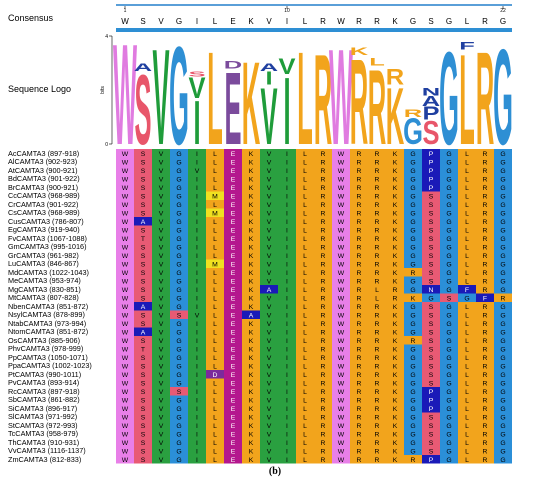 The height and width of the screenshot is (492, 550). What do you see at coordinates (46, 314) in the screenshot?
I see `sequence-name: NsylCAMTA3 (878-899)` at bounding box center [46, 314].